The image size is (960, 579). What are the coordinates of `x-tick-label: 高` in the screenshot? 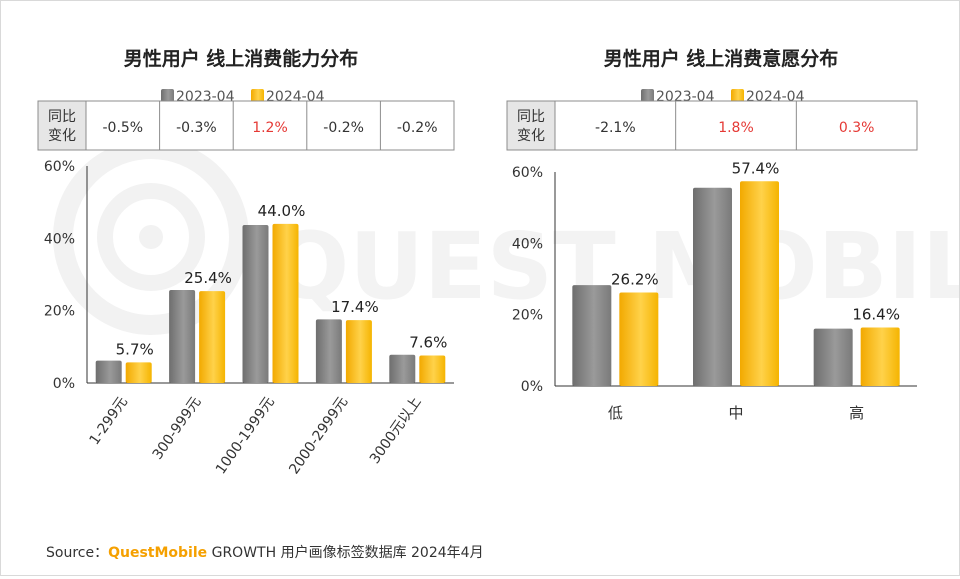 It's located at (856, 413).